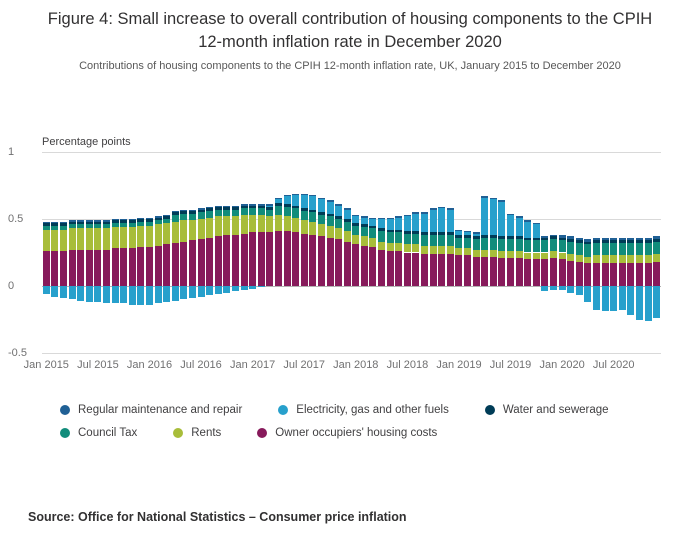  What do you see at coordinates (160, 410) in the screenshot?
I see `legend-label: Regular maintenance and repair` at bounding box center [160, 410].